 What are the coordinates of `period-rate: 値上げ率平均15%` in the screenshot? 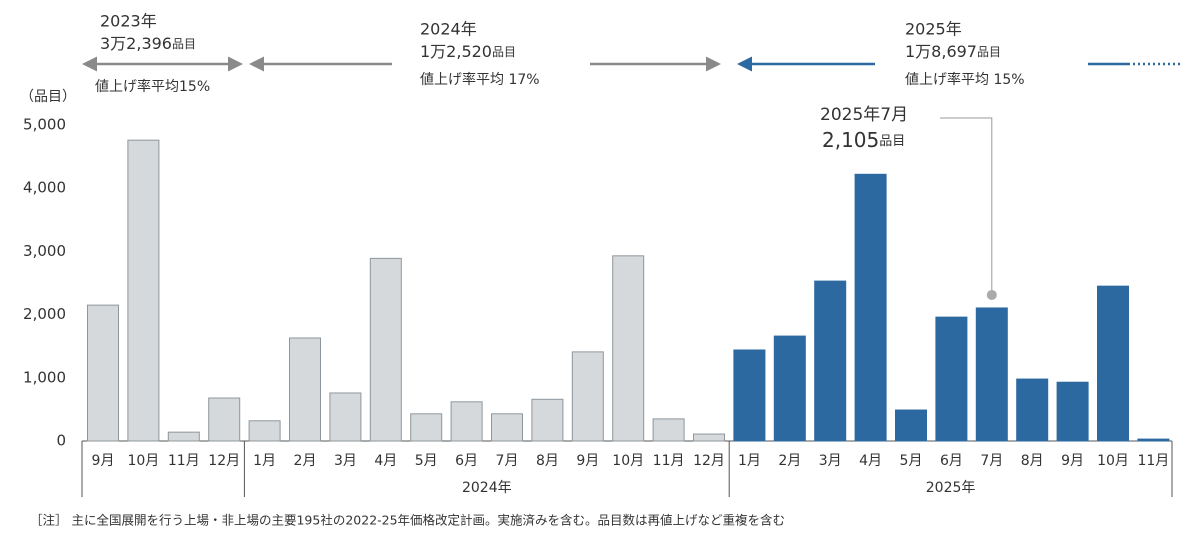 It's located at (152, 86).